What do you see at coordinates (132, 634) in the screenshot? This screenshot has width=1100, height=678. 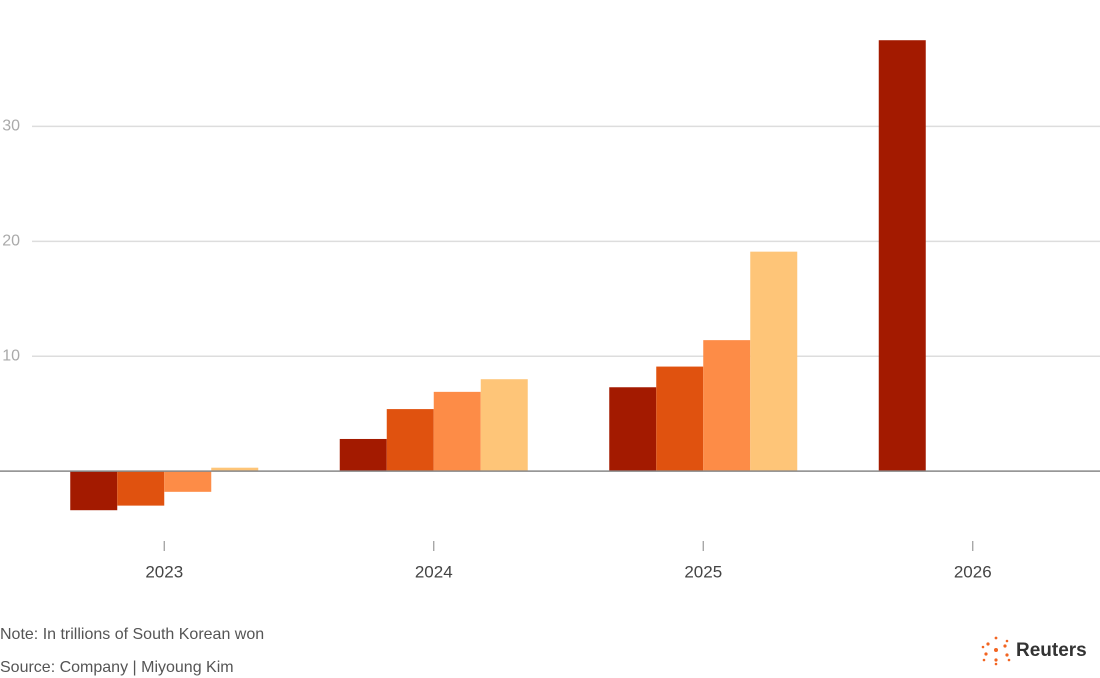 I see `note: Note: In trillions of South Korean won` at bounding box center [132, 634].